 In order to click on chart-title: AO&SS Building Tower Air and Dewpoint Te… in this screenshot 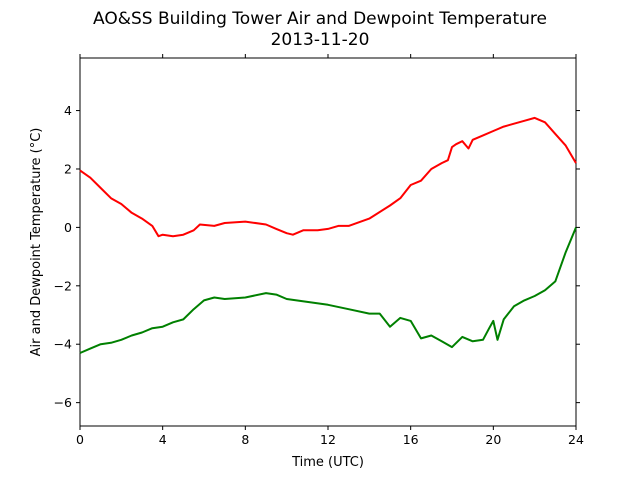, I will do `click(320, 19)`.